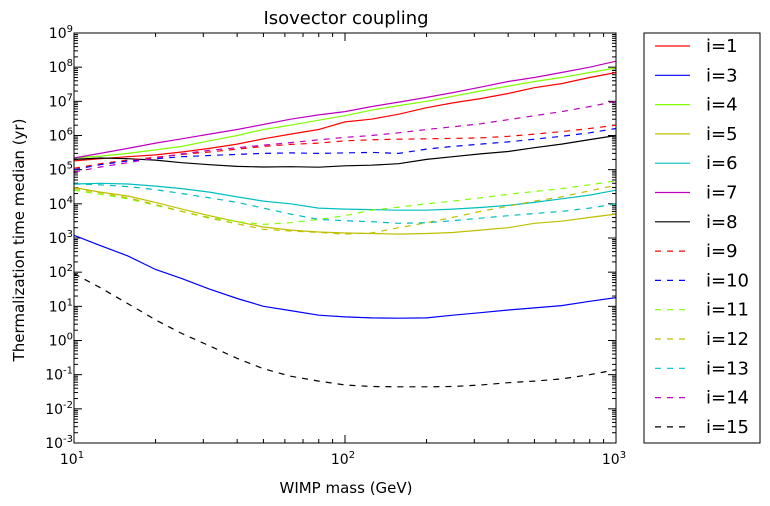 The image size is (770, 506). Describe the element at coordinates (61, 67) in the screenshot. I see `y-tick-label: 10⁸` at that location.